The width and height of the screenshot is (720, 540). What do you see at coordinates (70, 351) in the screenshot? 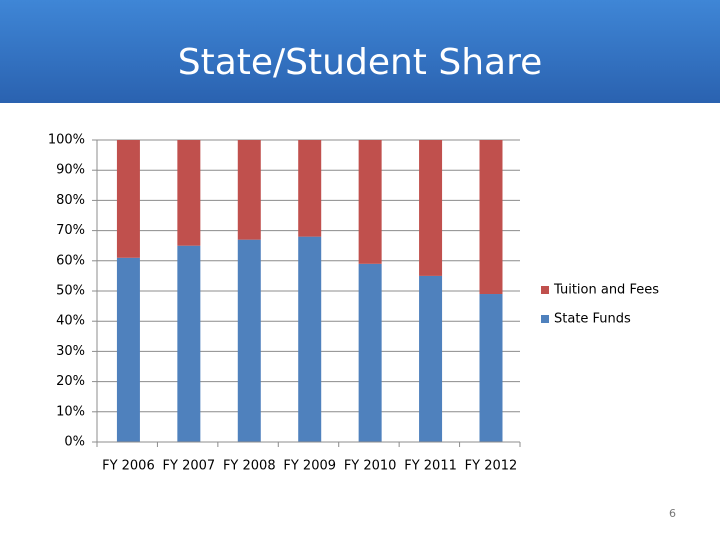
I see `y-tick-label: 30%` at bounding box center [70, 351].